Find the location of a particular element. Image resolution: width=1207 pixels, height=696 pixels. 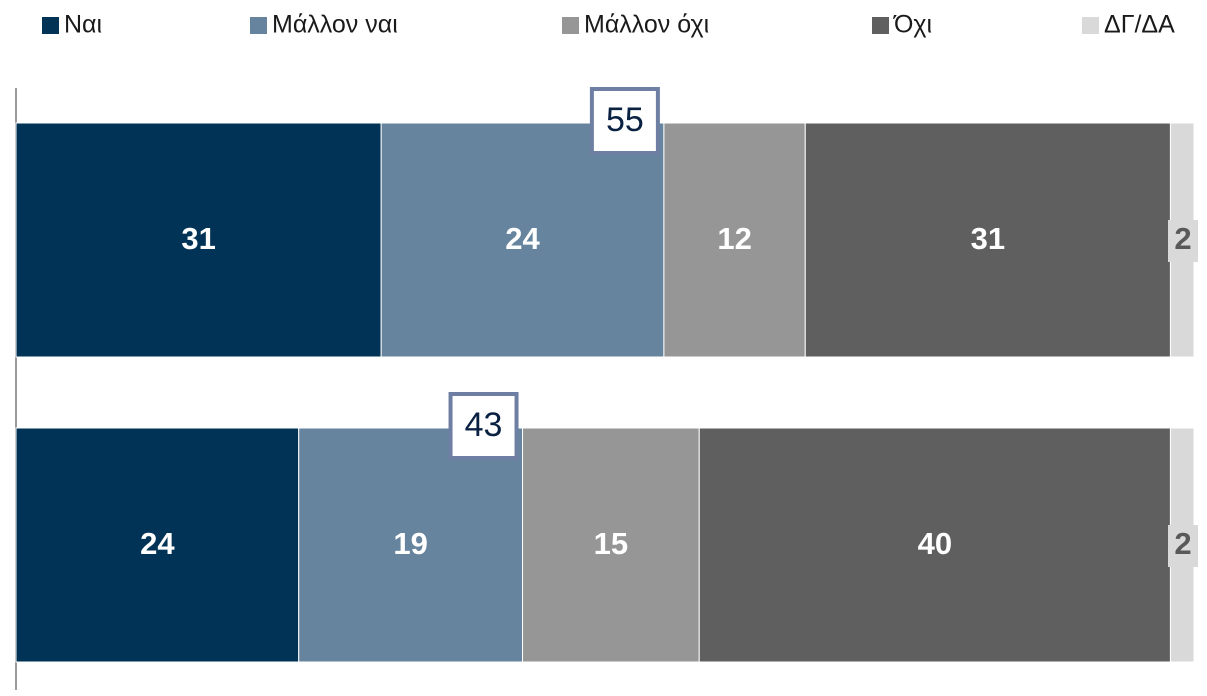

value-label: 15 is located at coordinates (611, 543).